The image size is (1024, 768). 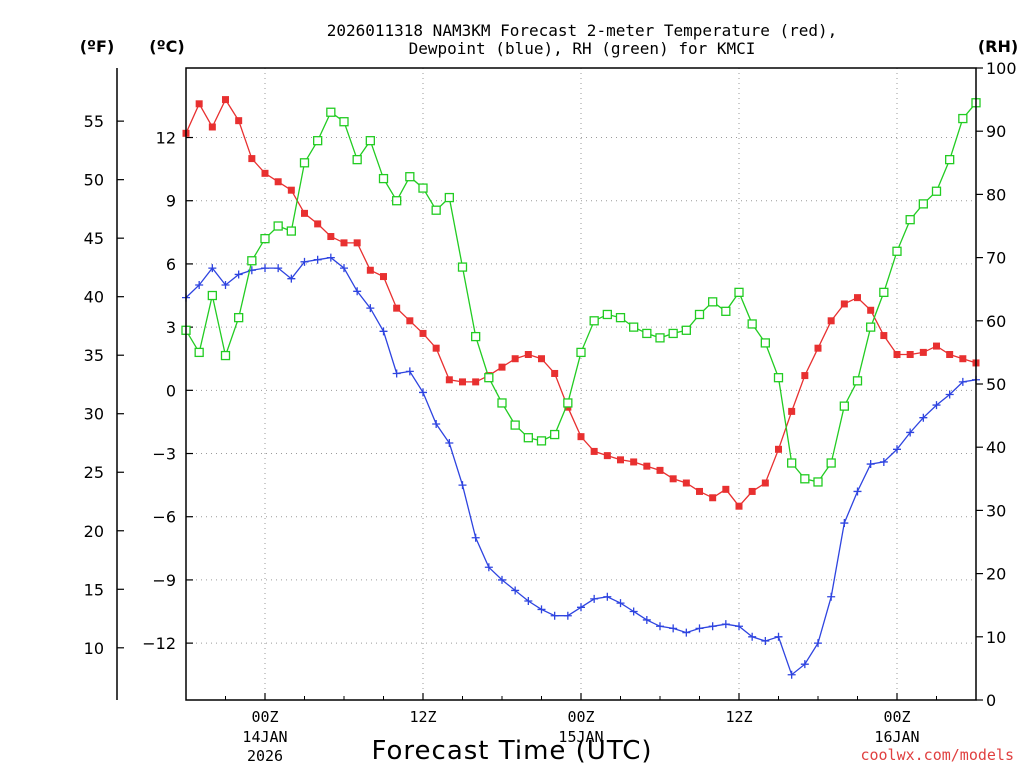 What do you see at coordinates (937, 755) in the screenshot?
I see `source-credit: coolwx.com/models` at bounding box center [937, 755].